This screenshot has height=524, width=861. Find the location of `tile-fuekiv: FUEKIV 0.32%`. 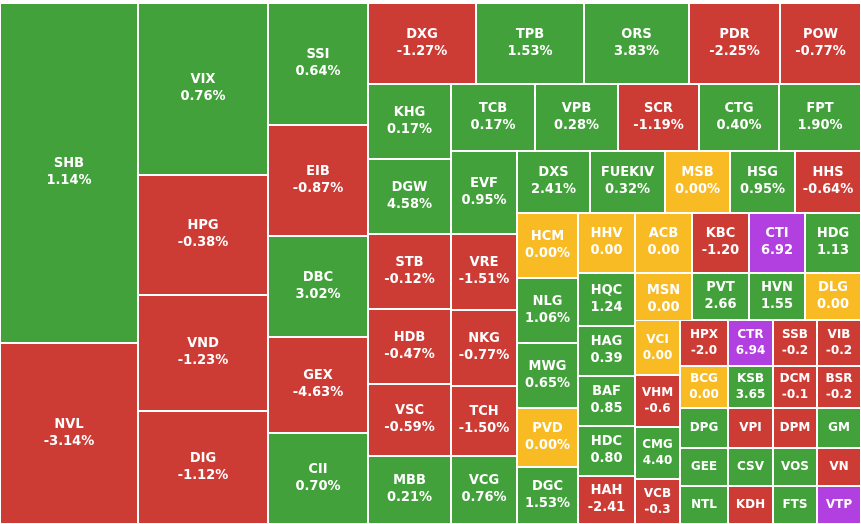

tile-fuekiv: FUEKIV 0.32% is located at coordinates (627, 182).